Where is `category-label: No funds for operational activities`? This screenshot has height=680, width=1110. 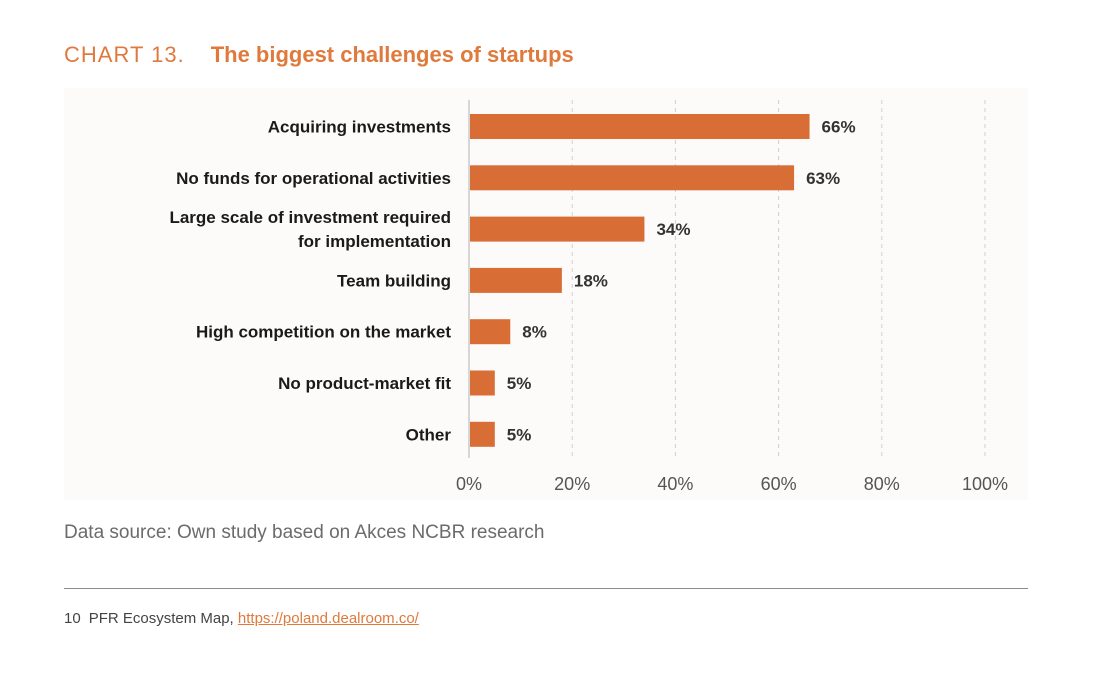
category-label: No funds for operational activities is located at coordinates (313, 178).